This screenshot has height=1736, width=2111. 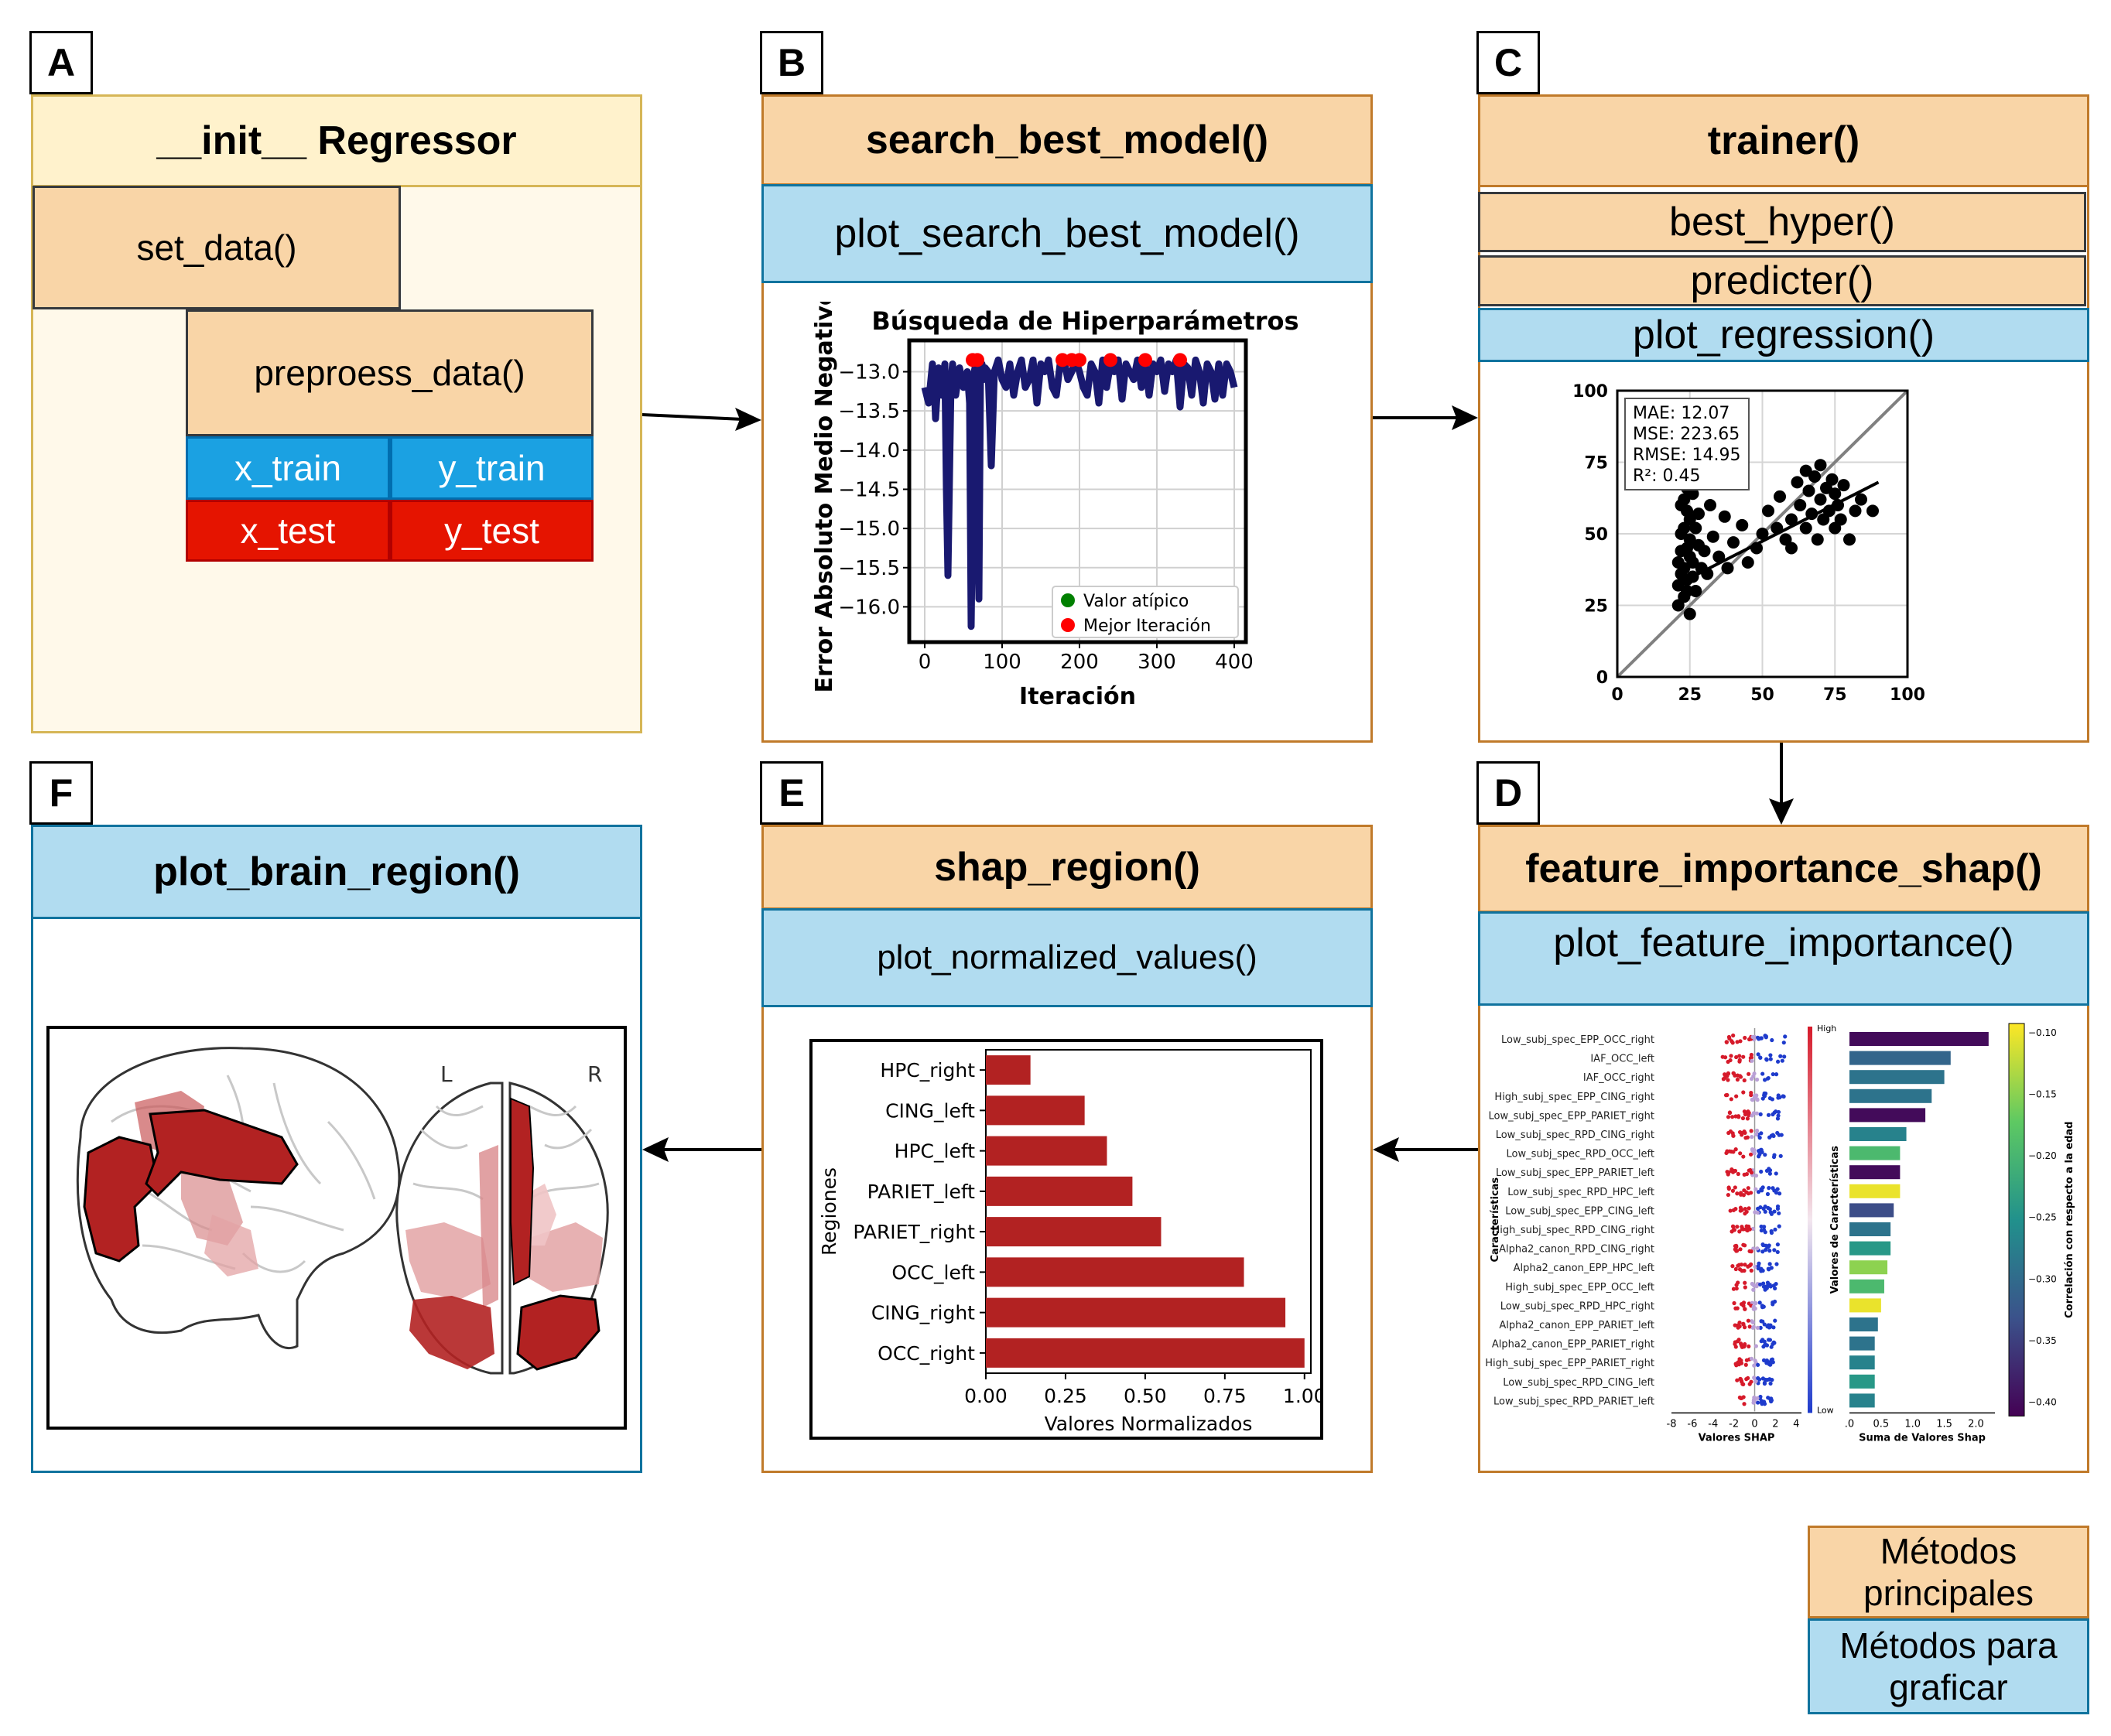 What do you see at coordinates (1067, 867) in the screenshot?
I see `panel-e-title: shap_region()` at bounding box center [1067, 867].